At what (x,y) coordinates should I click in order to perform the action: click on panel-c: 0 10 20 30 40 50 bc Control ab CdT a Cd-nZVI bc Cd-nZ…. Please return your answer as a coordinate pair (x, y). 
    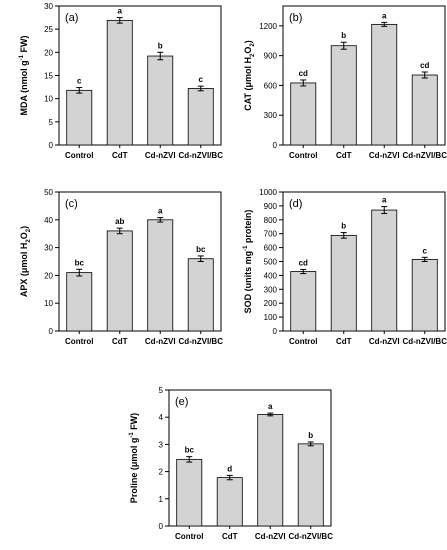
    Looking at the image, I should click on (121, 267).